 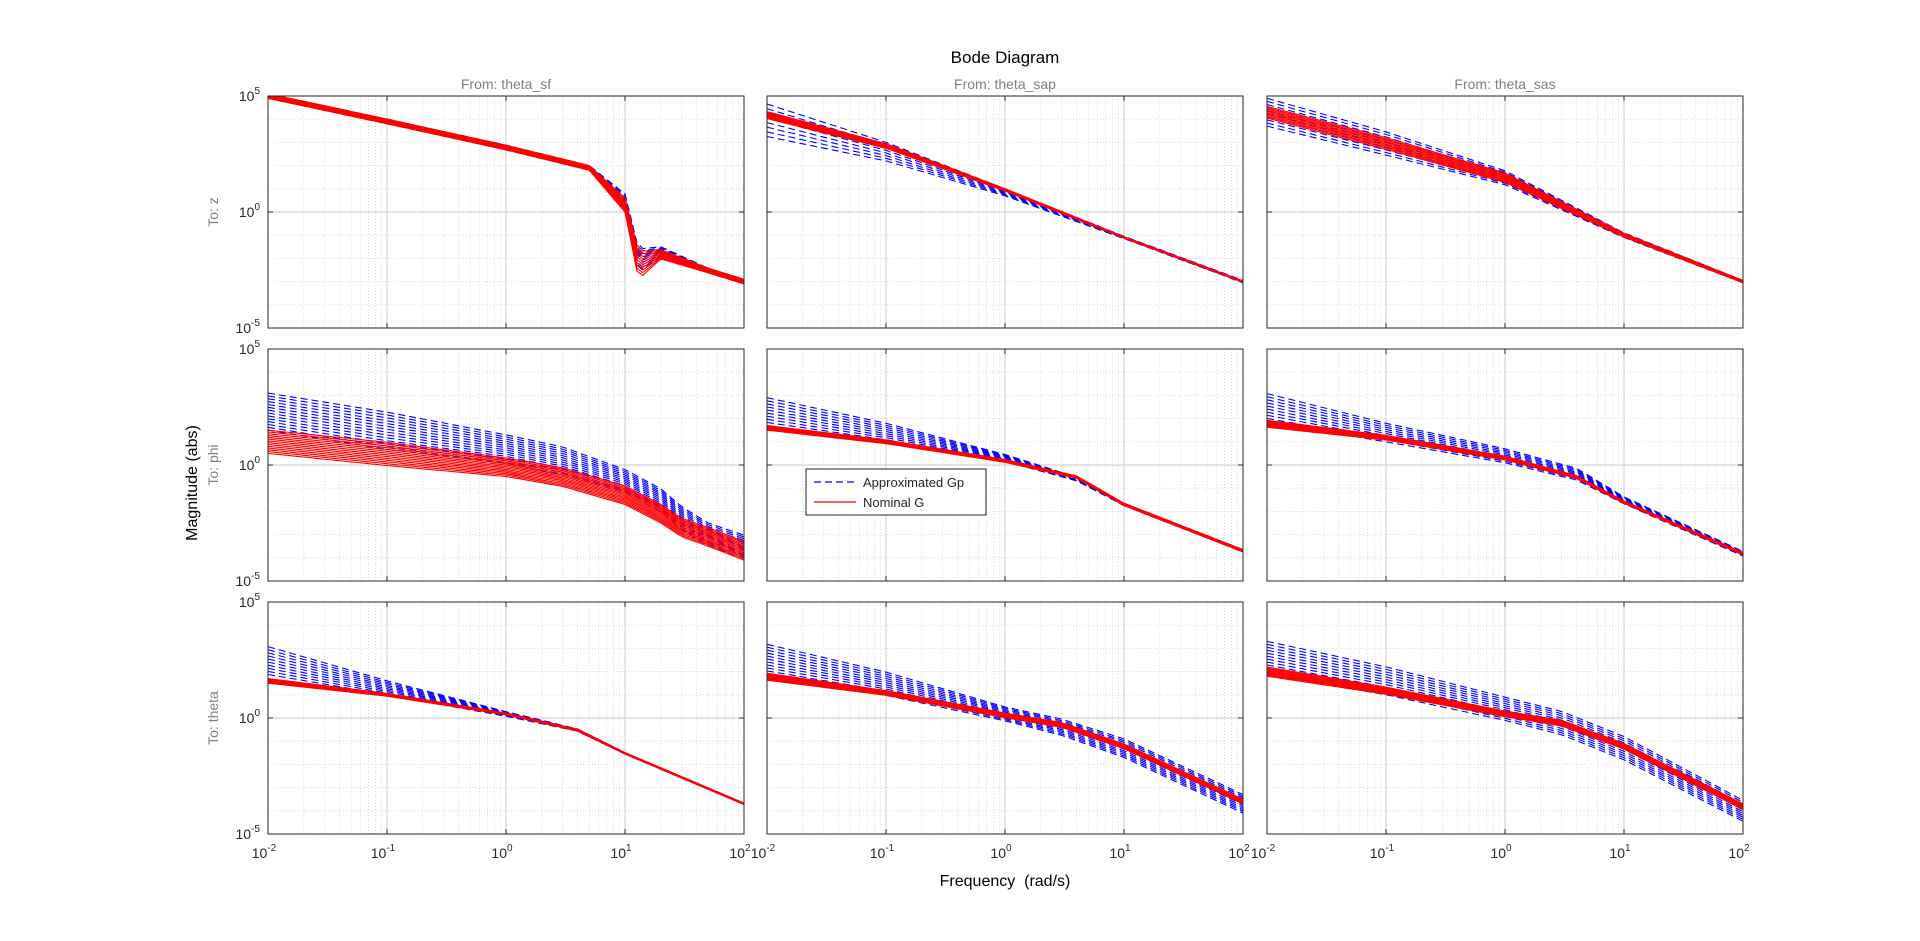 I want to click on legend-box, so click(x=896, y=492).